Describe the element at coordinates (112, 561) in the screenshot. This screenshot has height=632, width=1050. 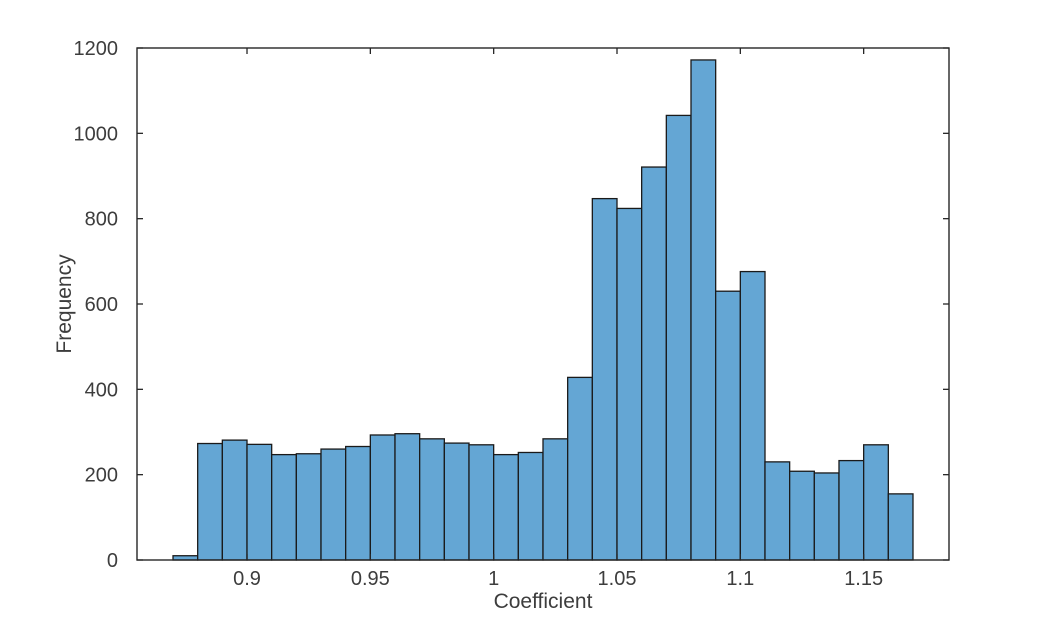
I see `y-tick-label: 0` at that location.